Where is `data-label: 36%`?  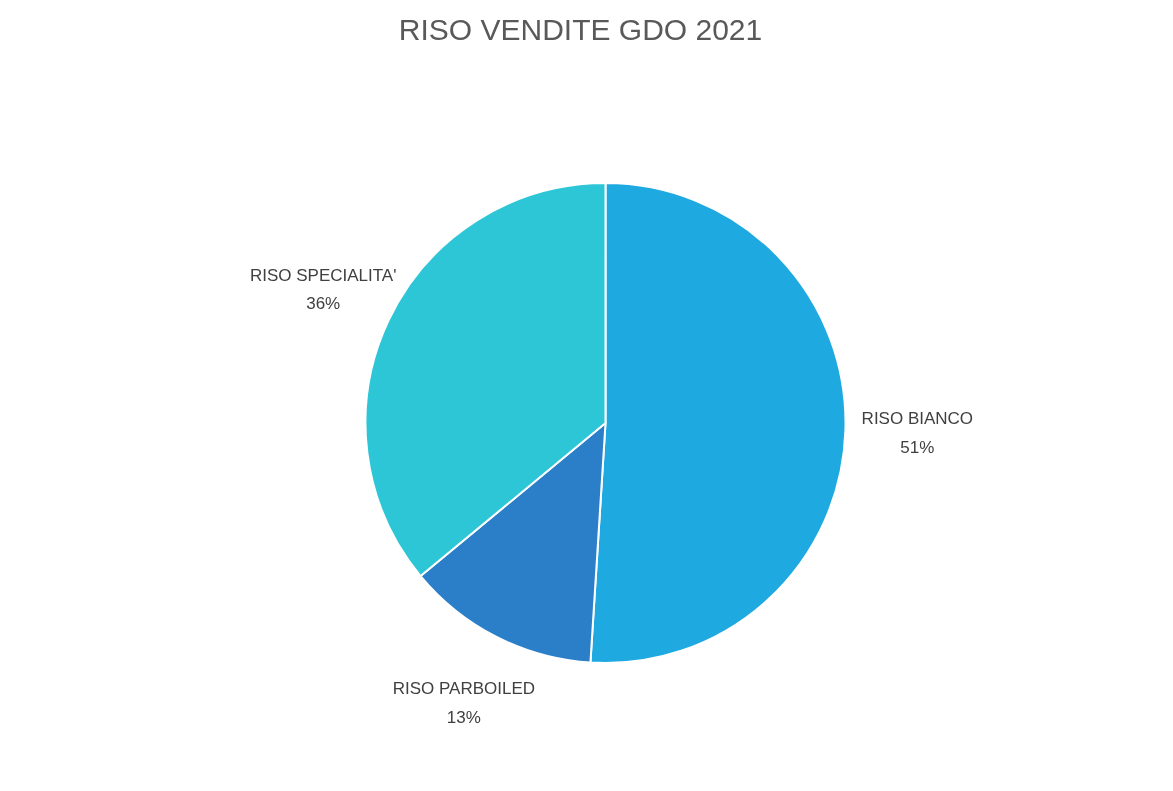 data-label: 36% is located at coordinates (323, 304).